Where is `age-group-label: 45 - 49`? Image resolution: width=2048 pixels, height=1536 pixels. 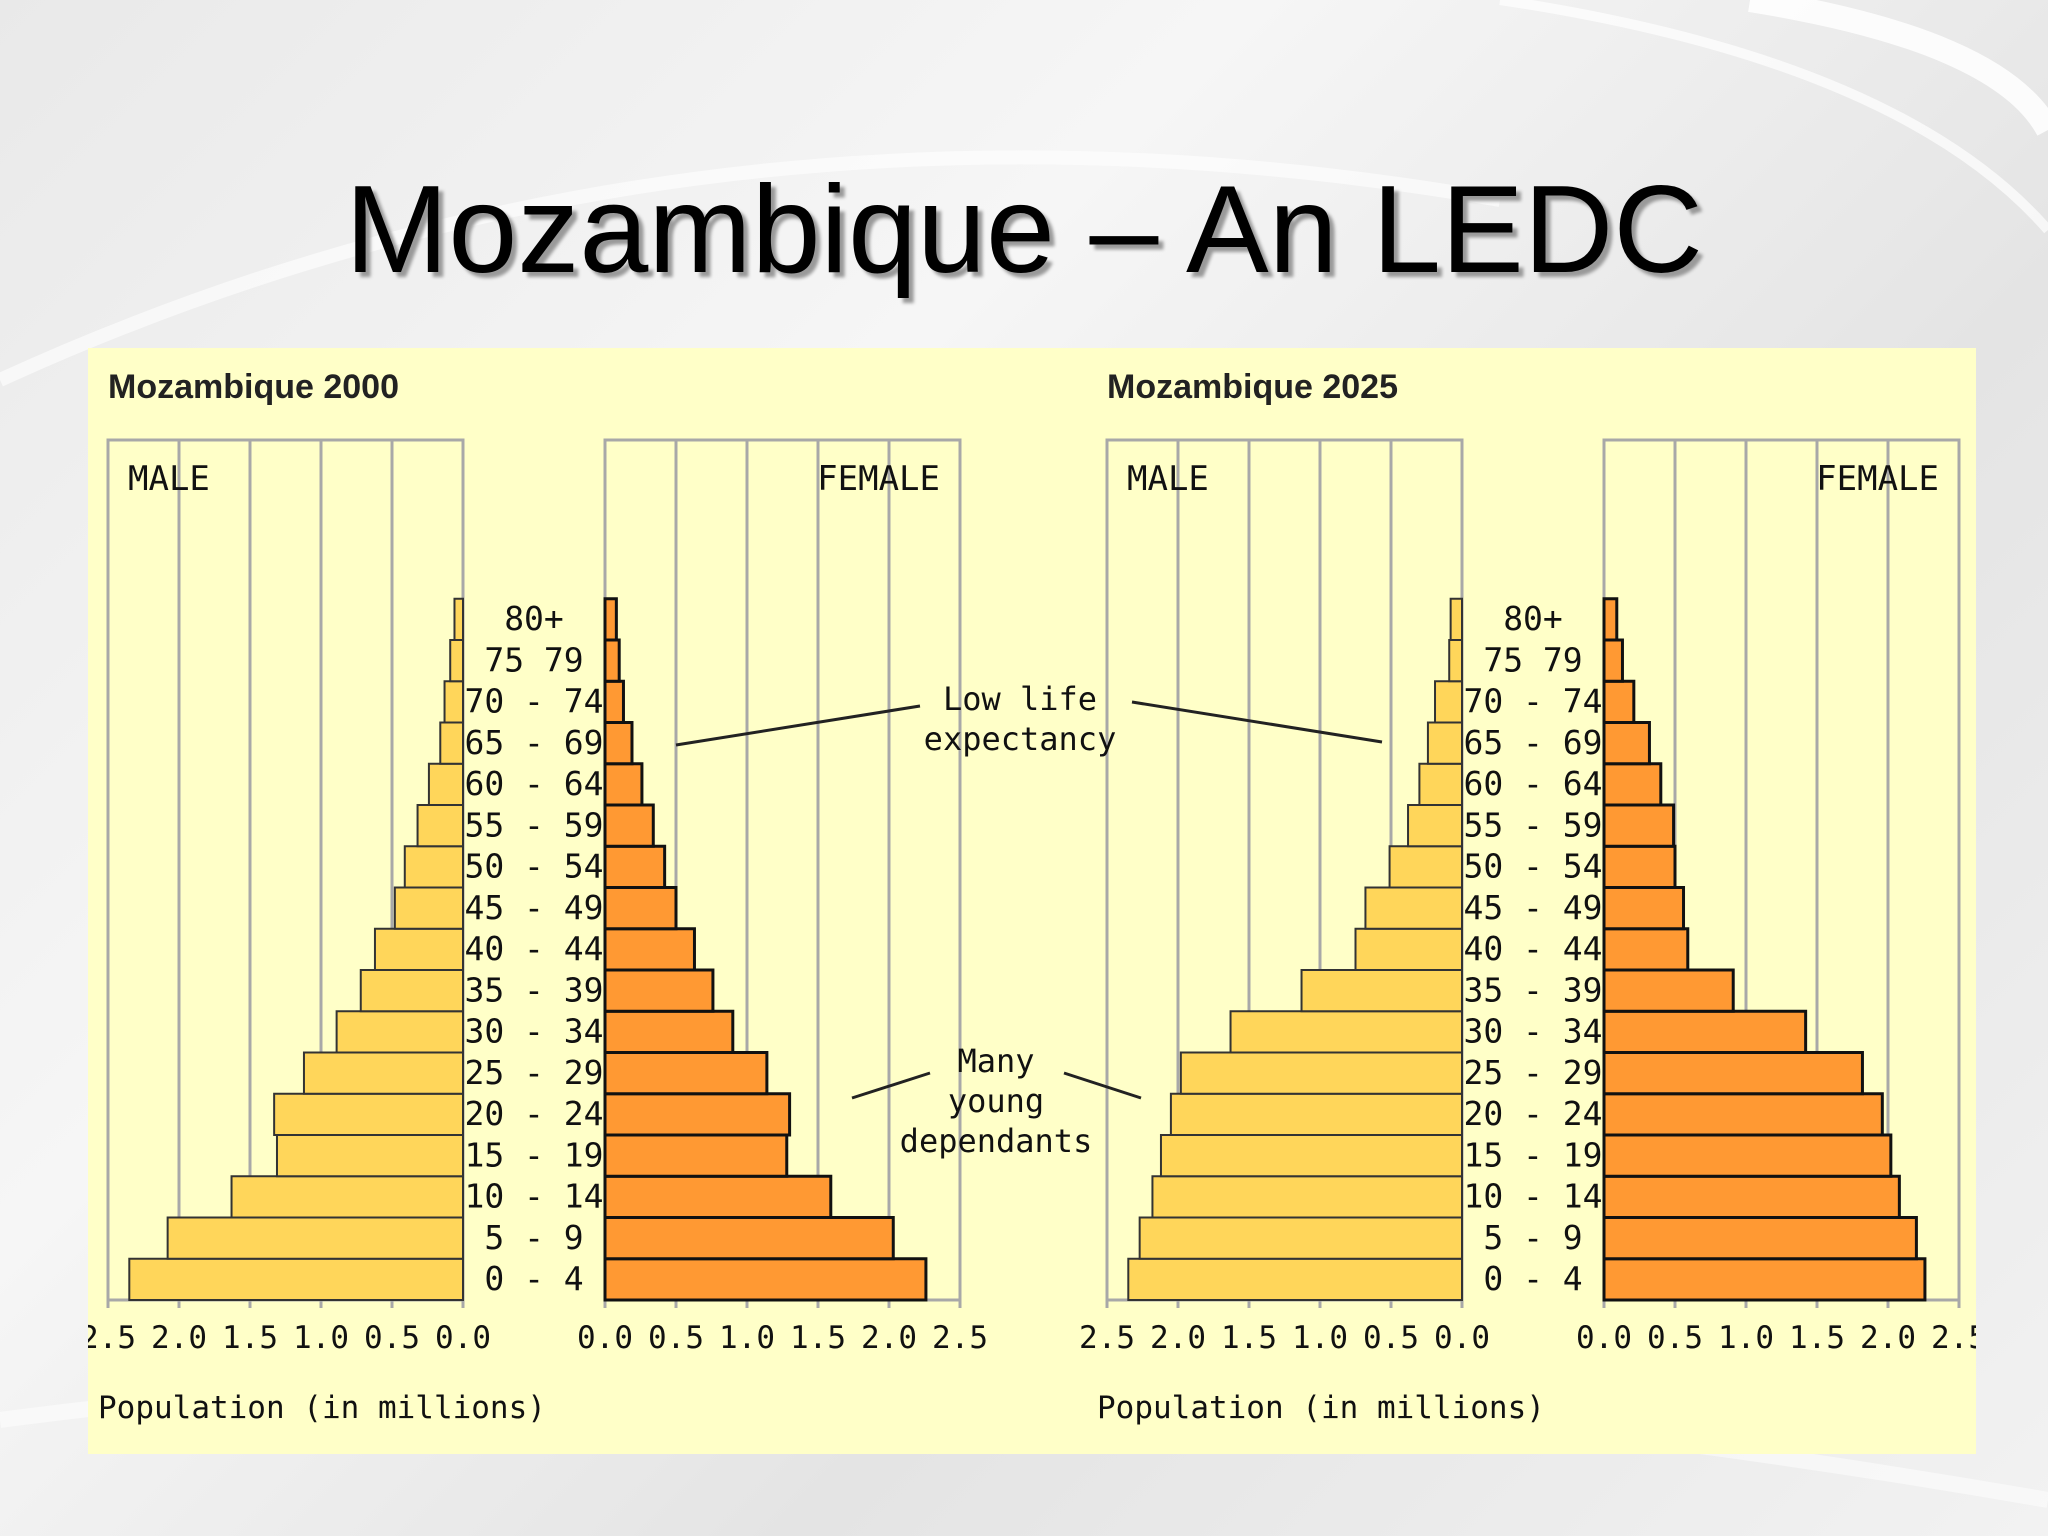 age-group-label: 45 - 49 is located at coordinates (1532, 907).